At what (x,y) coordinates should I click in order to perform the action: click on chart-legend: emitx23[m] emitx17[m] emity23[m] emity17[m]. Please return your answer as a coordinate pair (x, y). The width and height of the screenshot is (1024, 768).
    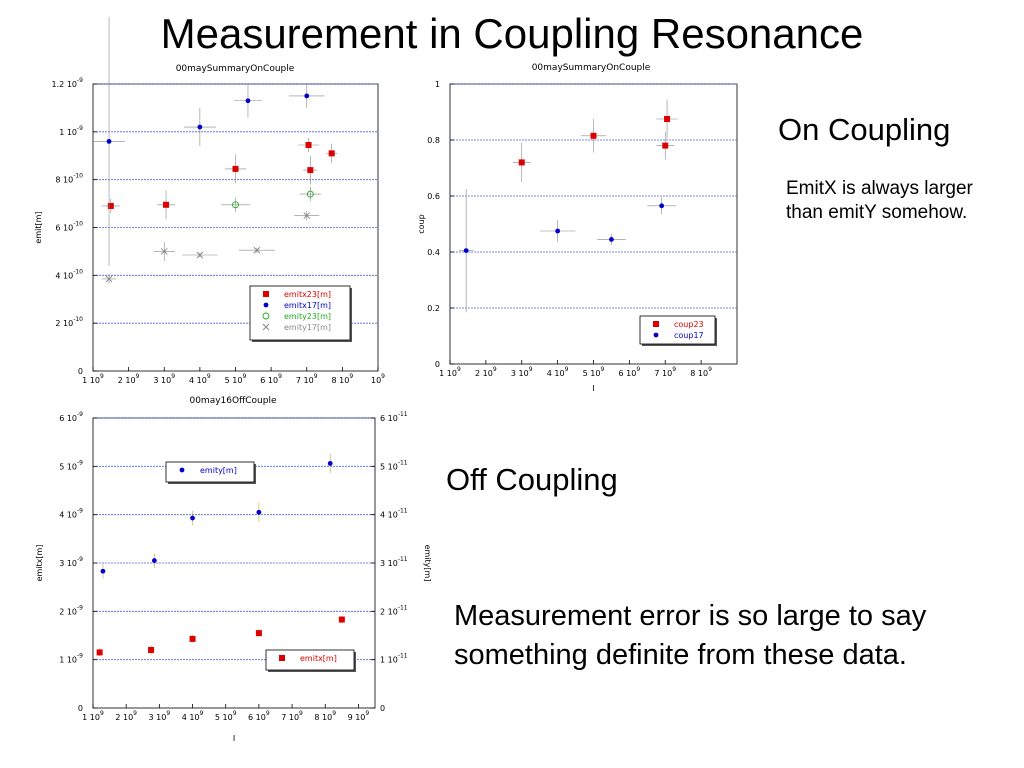
    Looking at the image, I should click on (300, 313).